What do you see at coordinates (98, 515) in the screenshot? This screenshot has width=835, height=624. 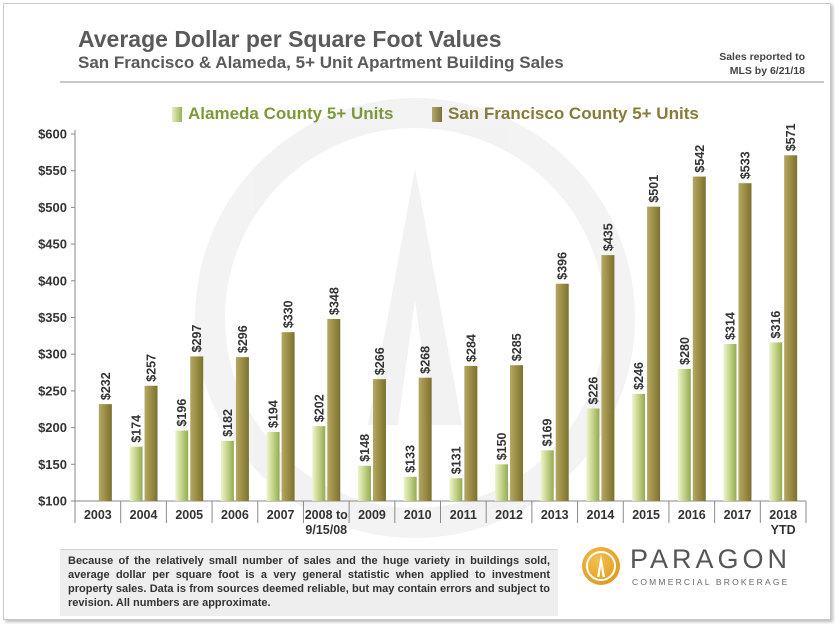 I see `x-tick-label: 2003` at bounding box center [98, 515].